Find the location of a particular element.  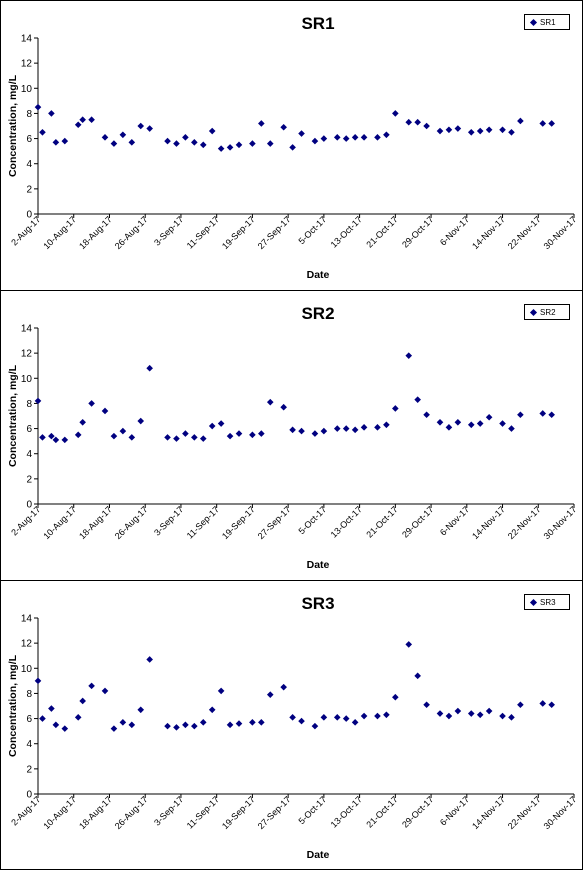

legend-marker-icon is located at coordinates (533, 22).